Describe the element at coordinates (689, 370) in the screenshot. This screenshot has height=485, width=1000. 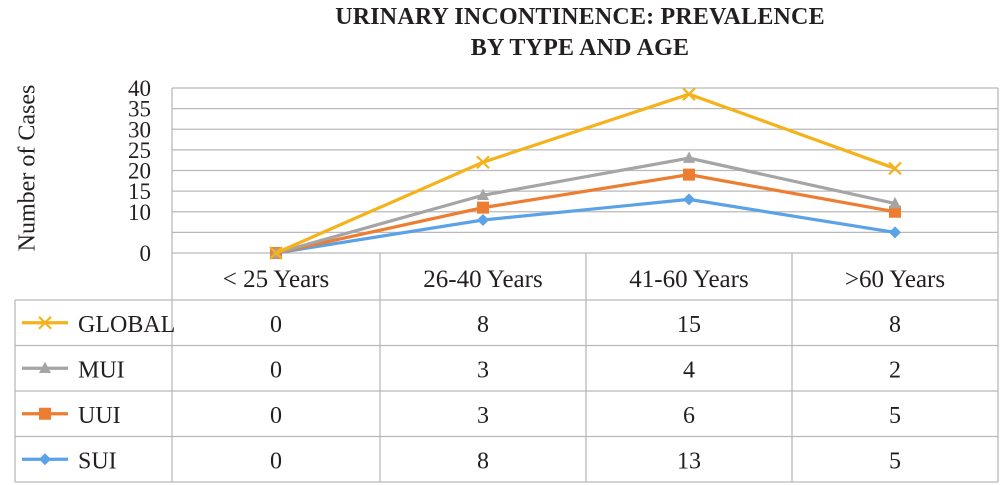
I see `table-value: 4` at that location.